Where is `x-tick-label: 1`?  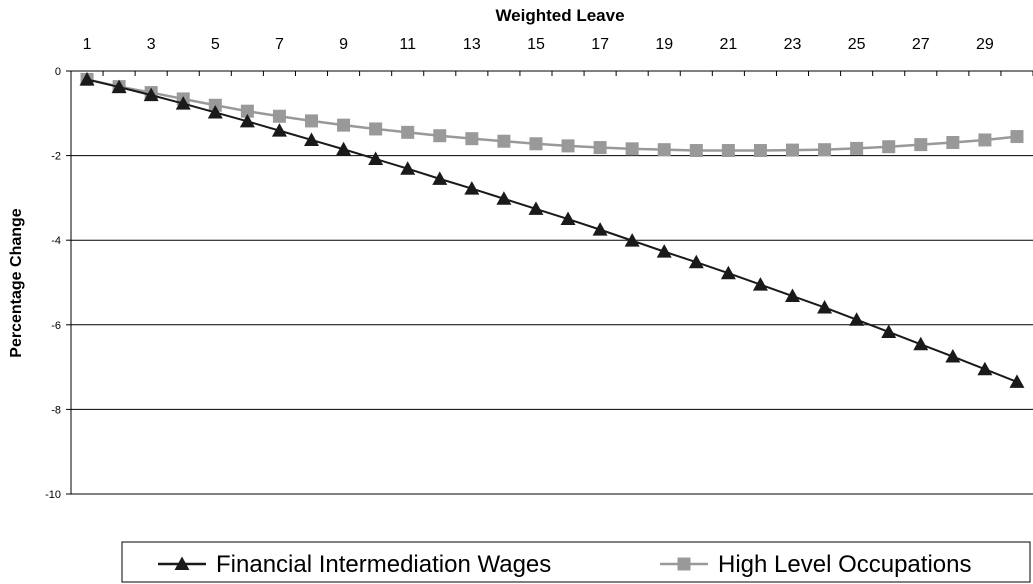
x-tick-label: 1 is located at coordinates (87, 44).